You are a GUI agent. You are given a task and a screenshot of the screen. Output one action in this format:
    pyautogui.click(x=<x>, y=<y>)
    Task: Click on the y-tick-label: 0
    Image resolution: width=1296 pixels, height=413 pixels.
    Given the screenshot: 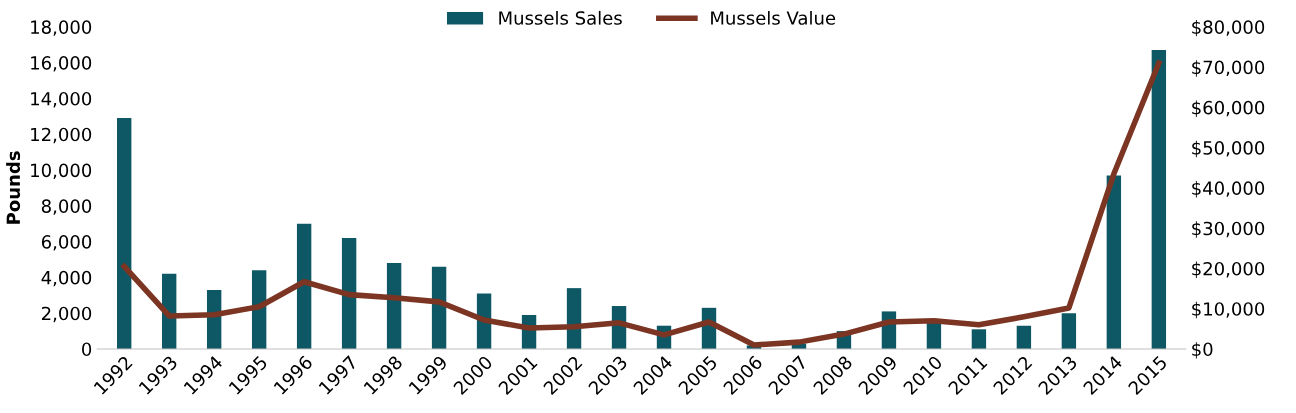 What is the action you would take?
    pyautogui.click(x=87, y=349)
    